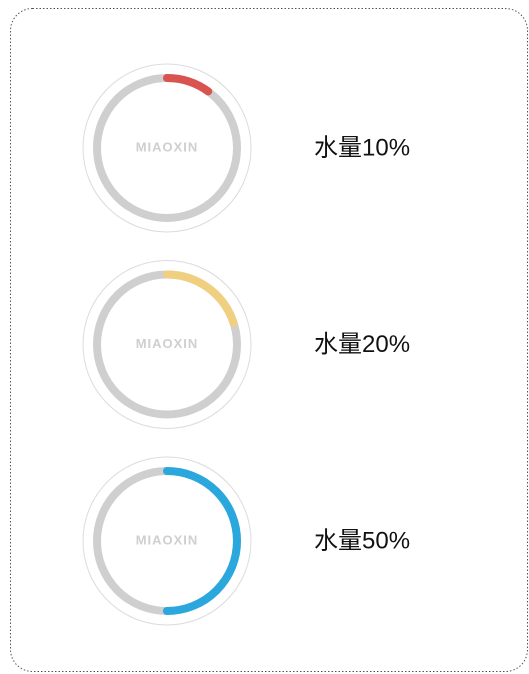  What do you see at coordinates (362, 147) in the screenshot?
I see `gauge-label: 水量10%` at bounding box center [362, 147].